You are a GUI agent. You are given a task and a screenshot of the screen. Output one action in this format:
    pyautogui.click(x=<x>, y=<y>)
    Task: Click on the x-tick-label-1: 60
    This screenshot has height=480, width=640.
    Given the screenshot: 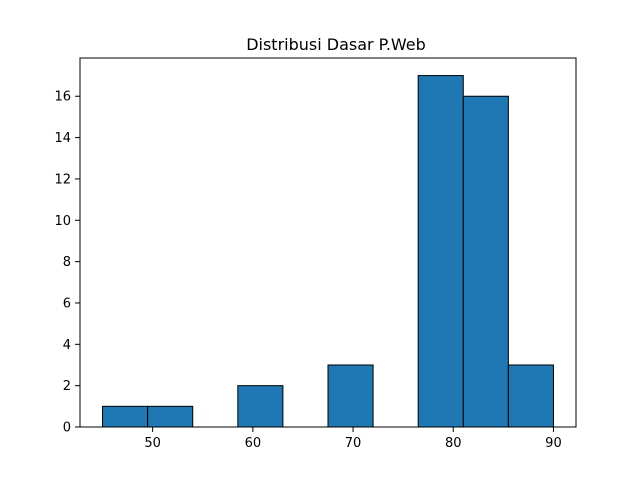 What is the action you would take?
    pyautogui.click(x=253, y=443)
    